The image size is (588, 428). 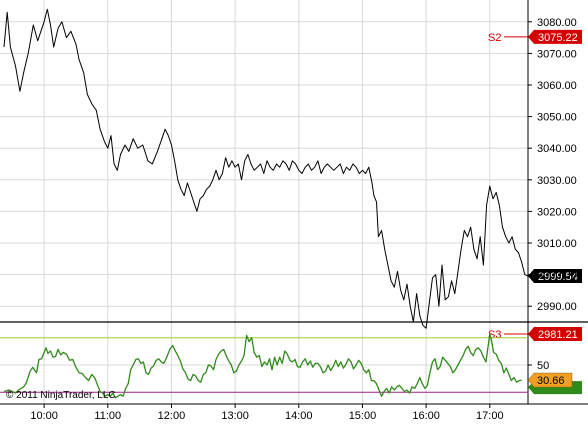 I want to click on indicator-line, so click(x=262, y=366).